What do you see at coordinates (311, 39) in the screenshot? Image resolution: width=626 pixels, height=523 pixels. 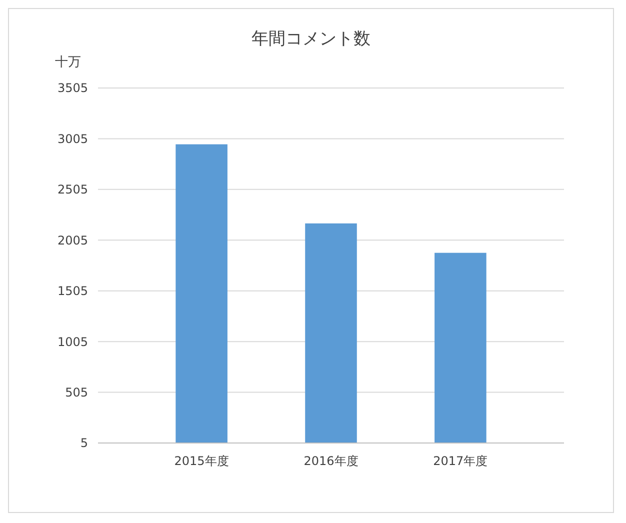 I see `chart-title: 年間コメント数` at bounding box center [311, 39].